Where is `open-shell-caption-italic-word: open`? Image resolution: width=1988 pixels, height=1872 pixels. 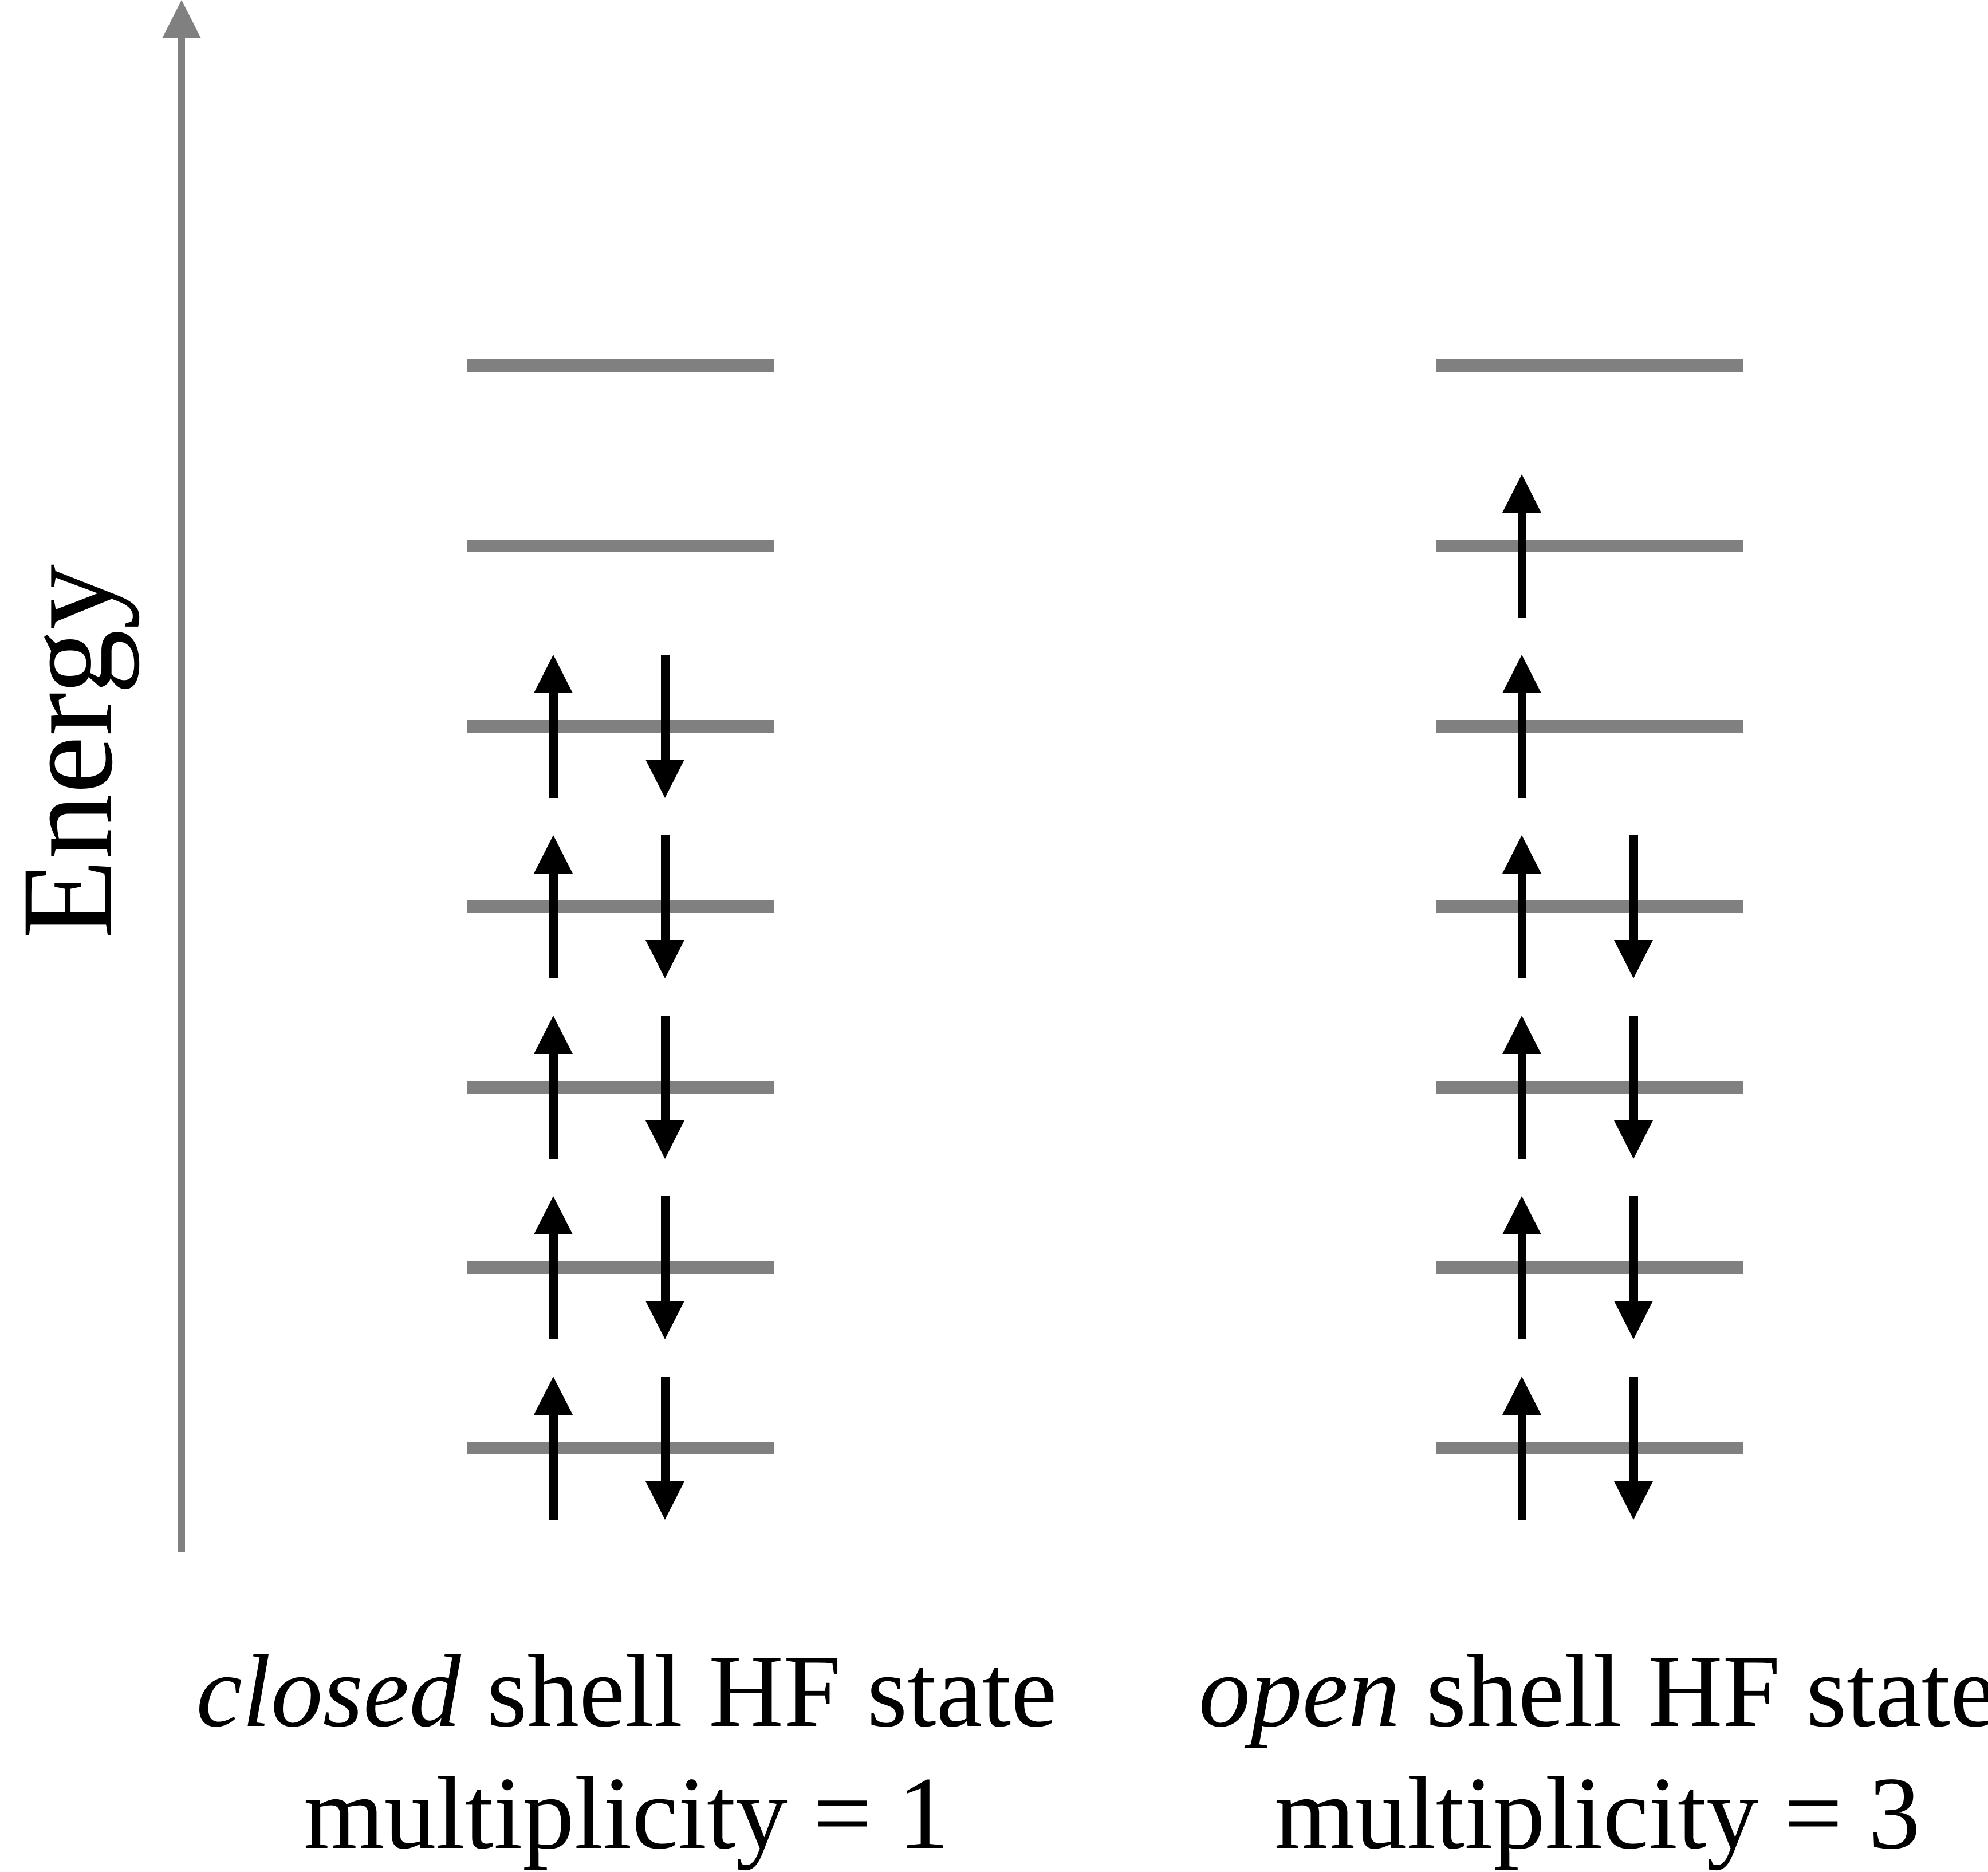 open-shell-caption-italic-word: open is located at coordinates (1299, 1692).